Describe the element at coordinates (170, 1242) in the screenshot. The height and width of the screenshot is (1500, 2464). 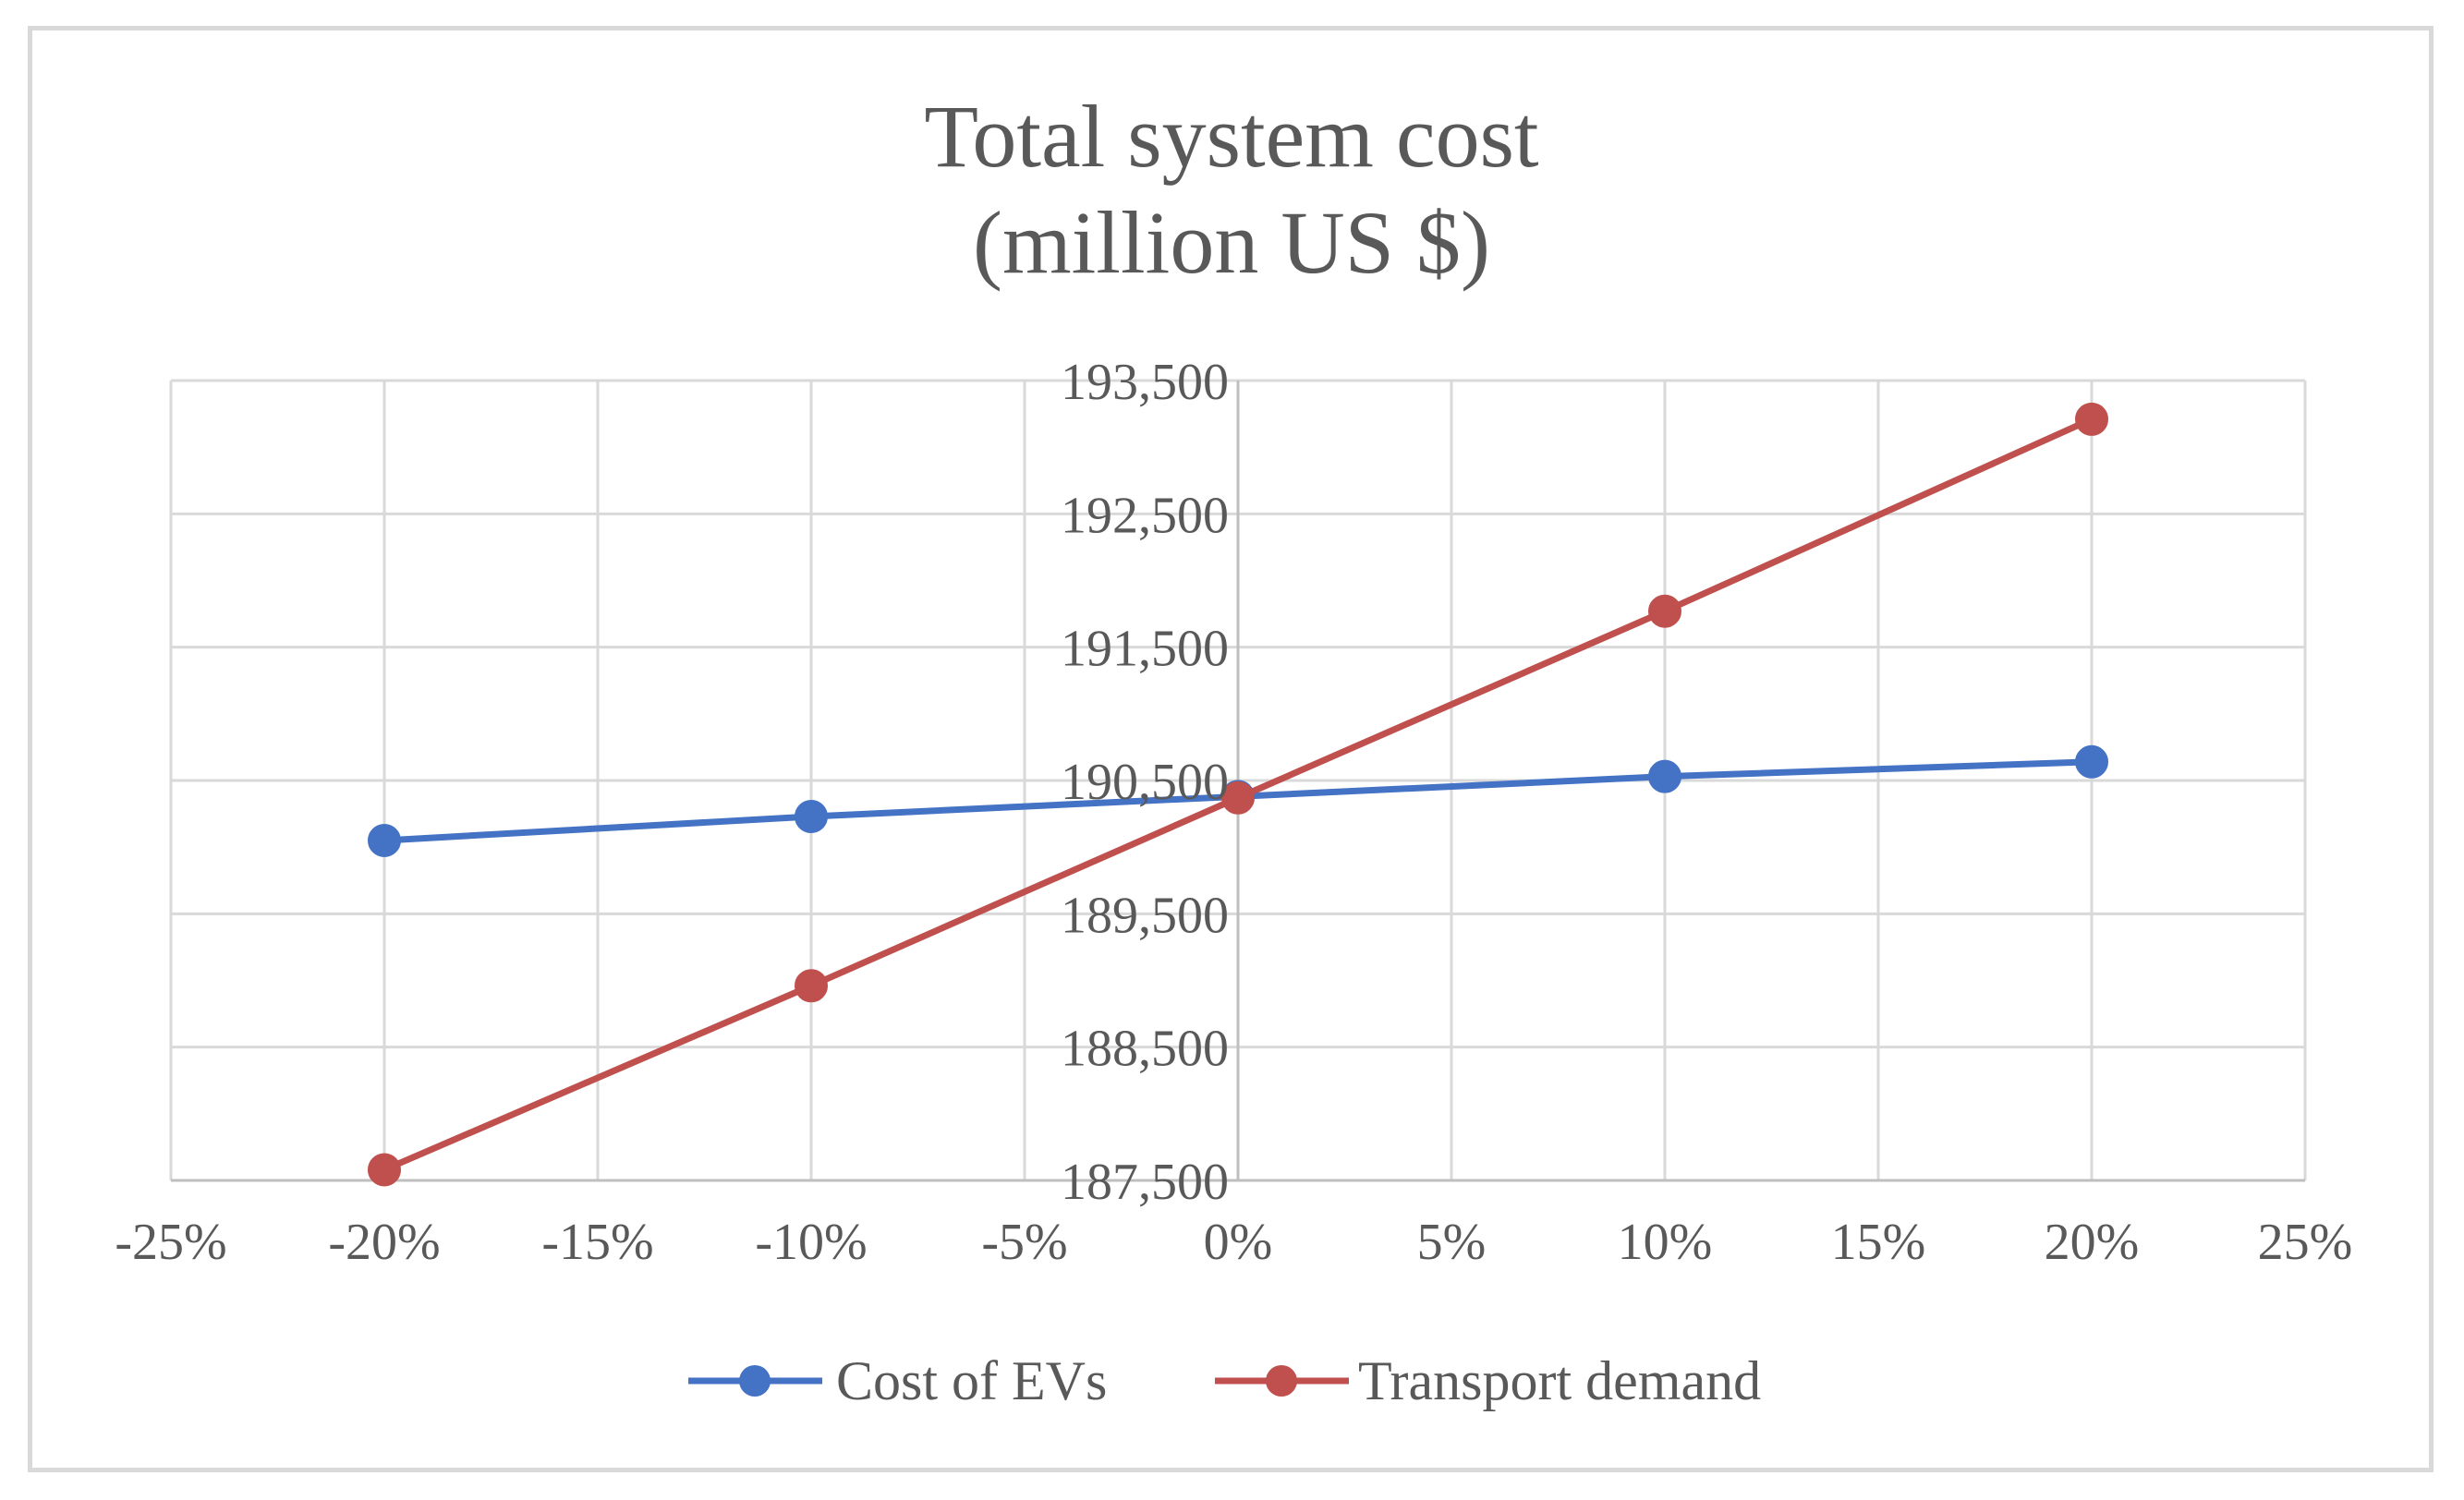
I see `x-tick-label: -25%` at that location.